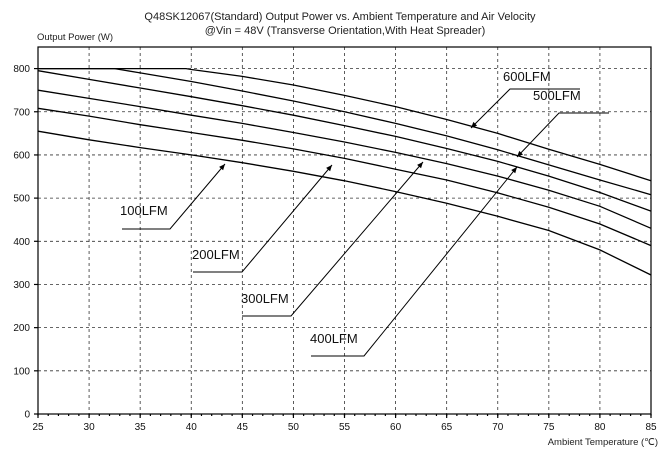  Describe the element at coordinates (21, 199) in the screenshot. I see `y-tick-label-5: 500` at that location.